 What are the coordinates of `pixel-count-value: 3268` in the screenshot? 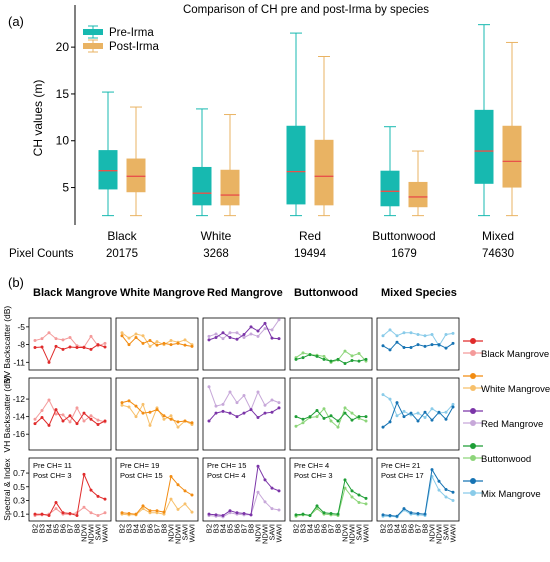 It's located at (216, 254).